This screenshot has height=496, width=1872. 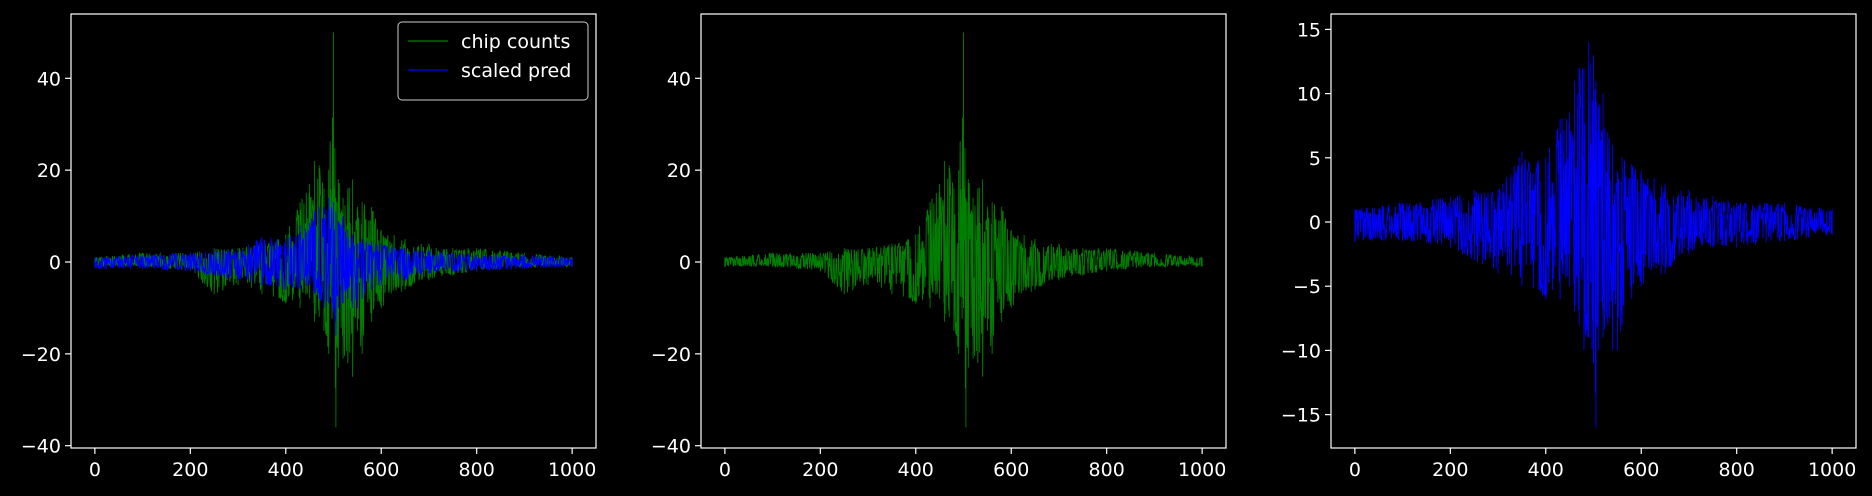 I want to click on legend: chip counts scaled pred, so click(x=493, y=61).